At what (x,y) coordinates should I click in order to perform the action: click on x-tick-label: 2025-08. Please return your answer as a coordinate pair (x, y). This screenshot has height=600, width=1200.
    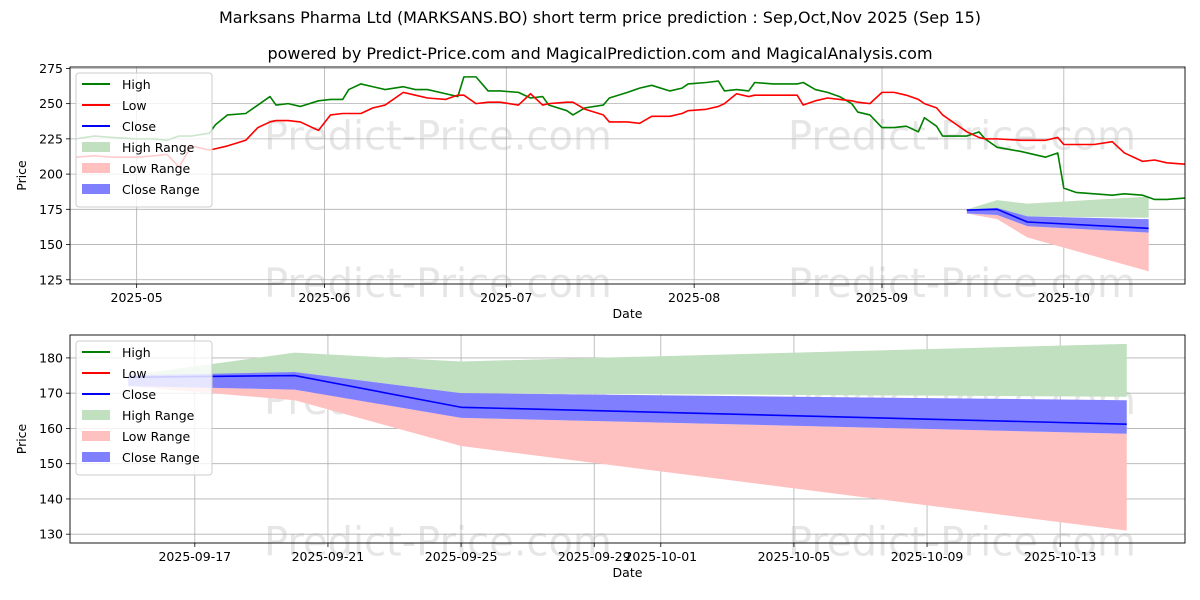
    Looking at the image, I should click on (694, 297).